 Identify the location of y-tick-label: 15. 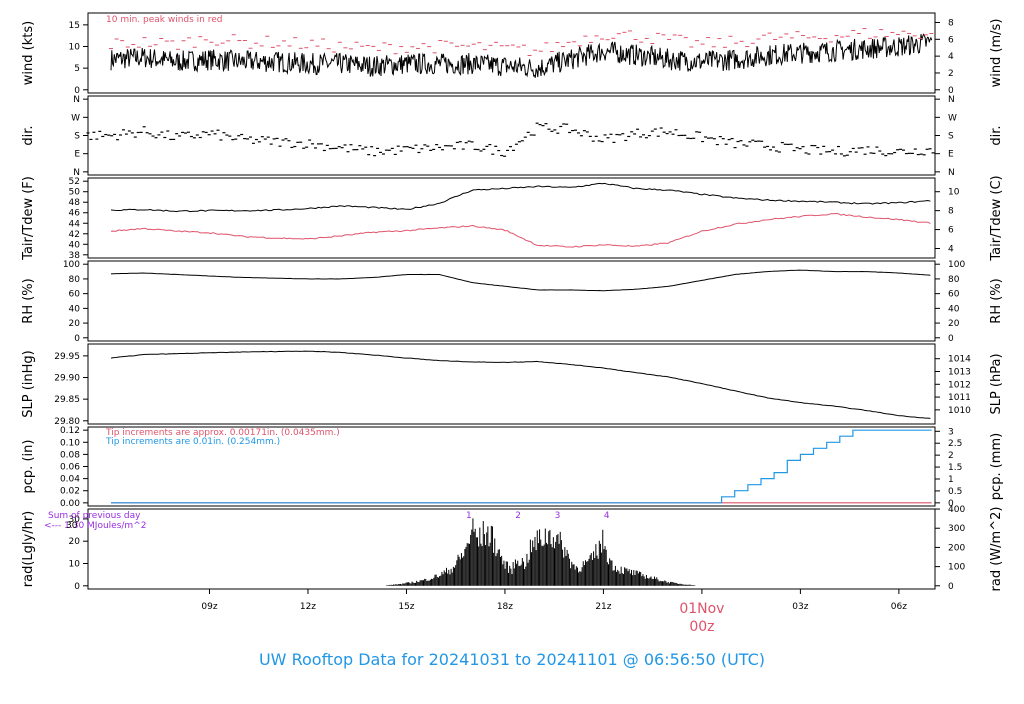
(74, 26).